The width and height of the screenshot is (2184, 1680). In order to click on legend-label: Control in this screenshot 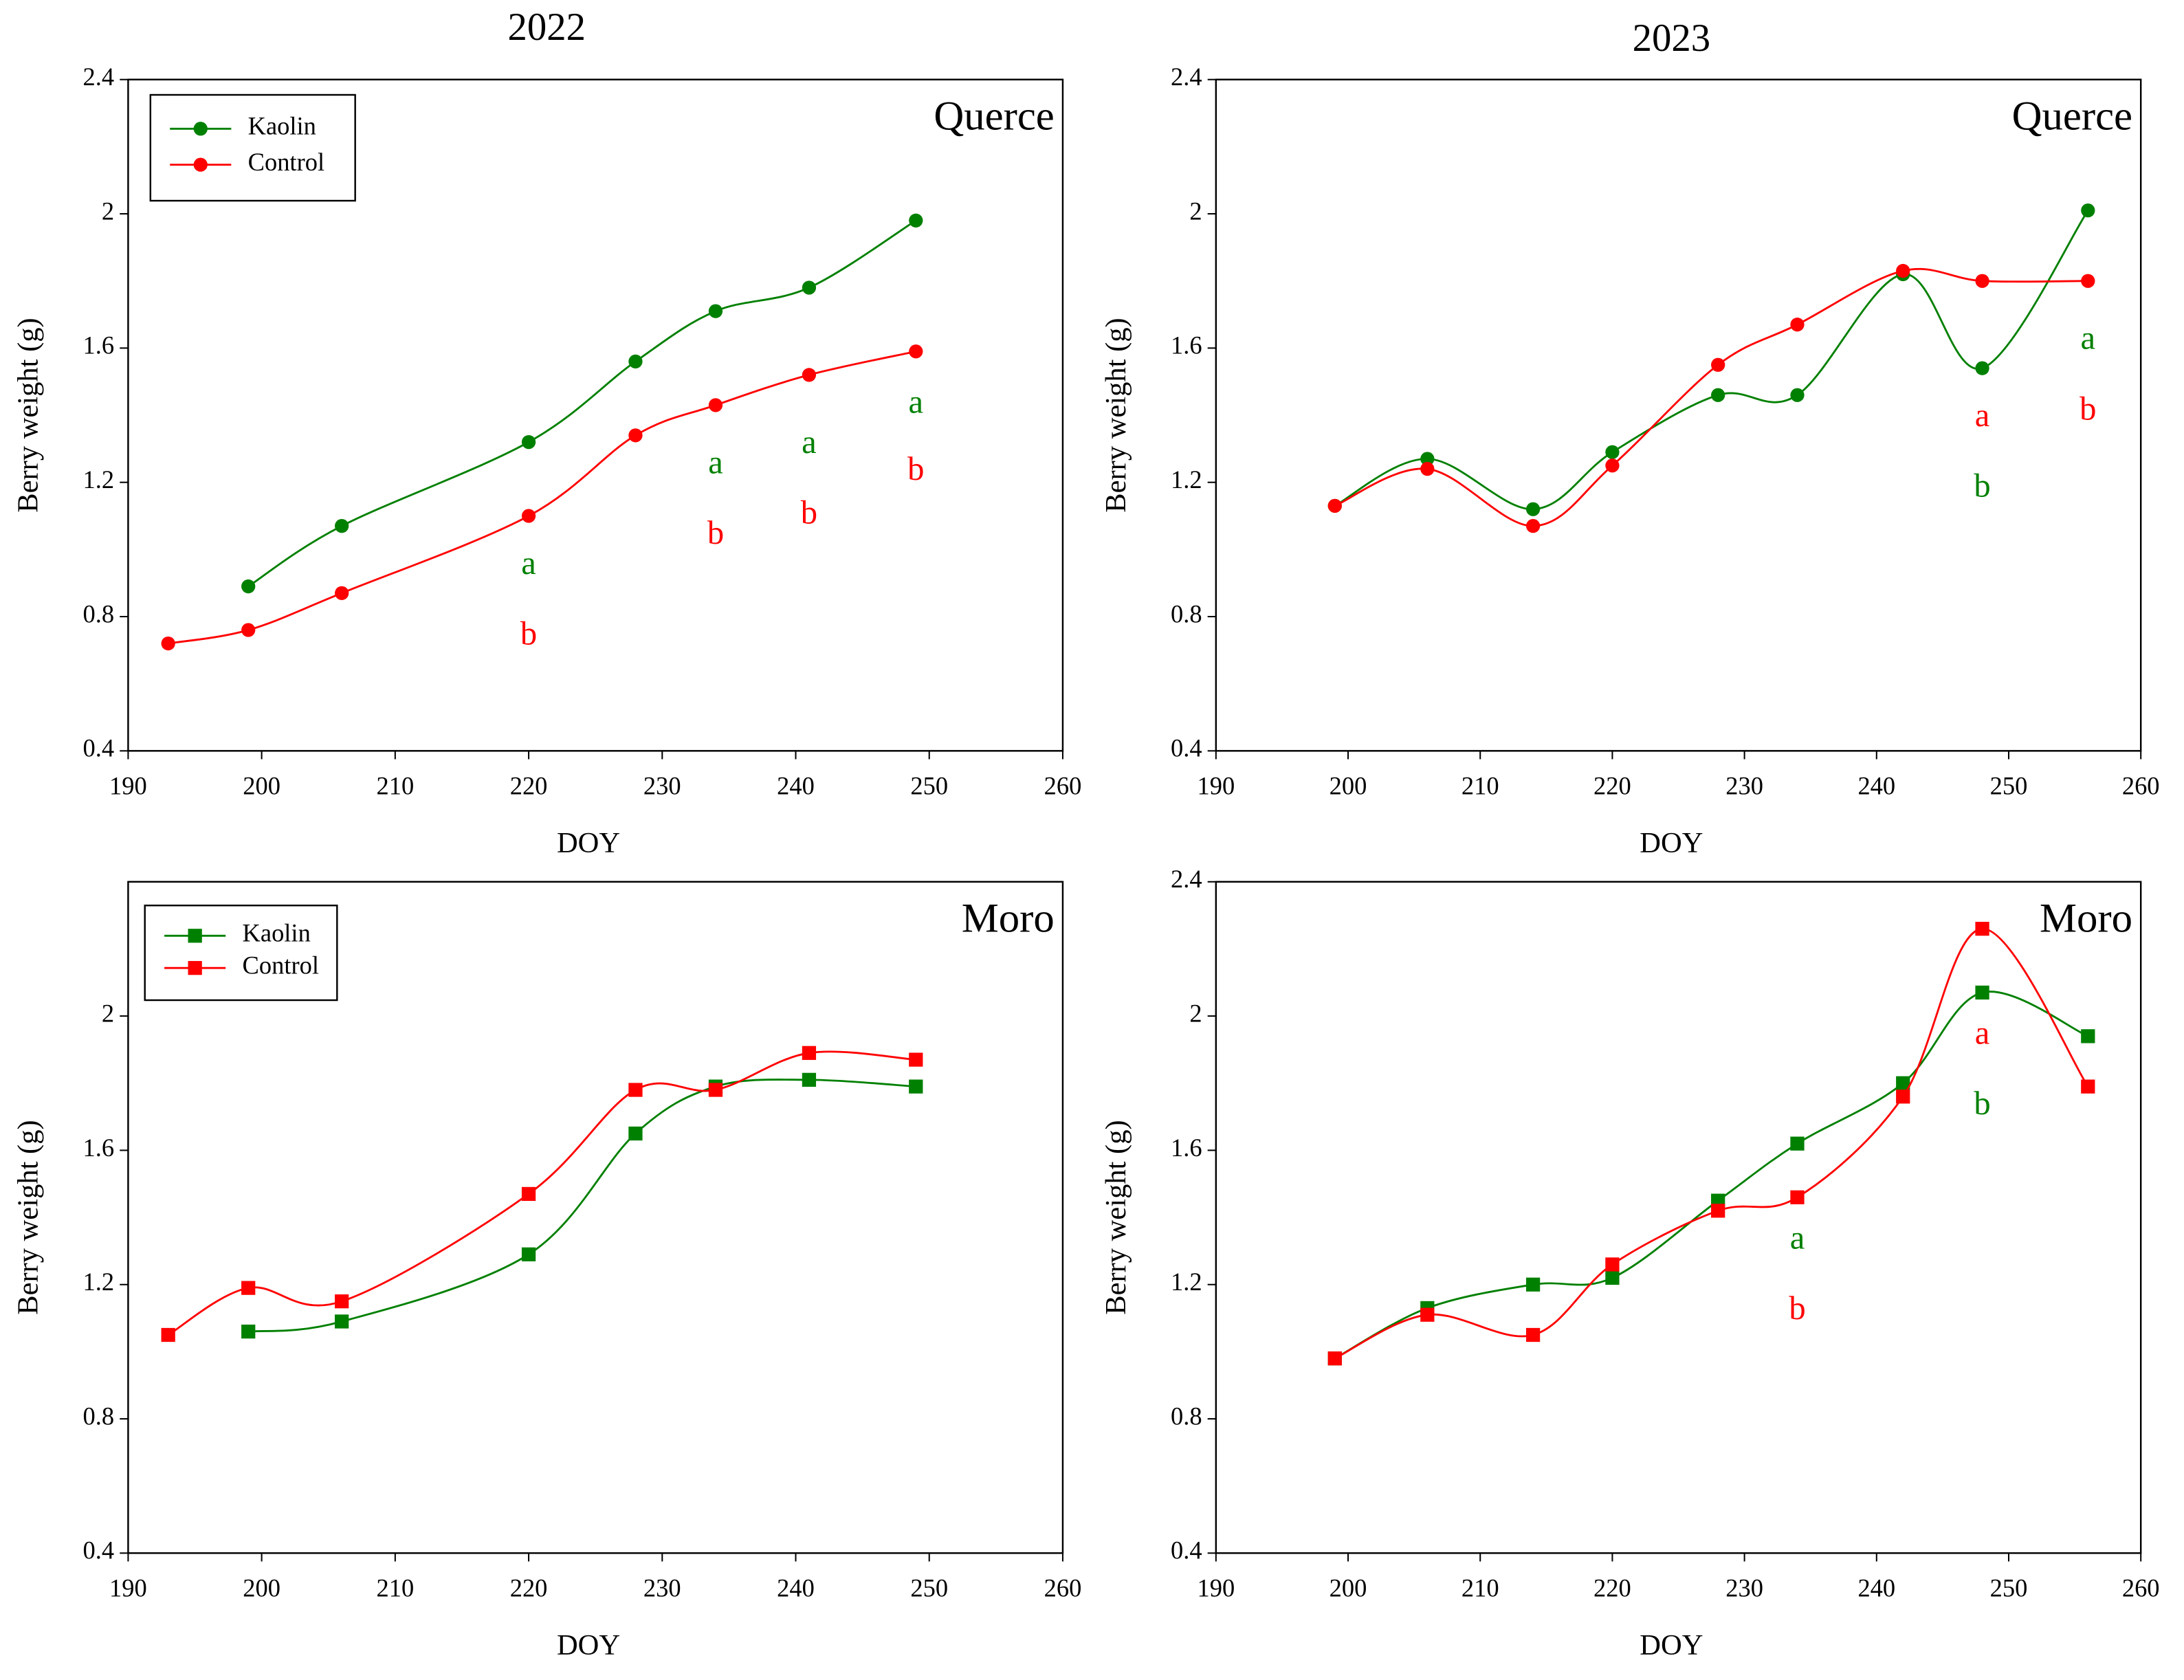, I will do `click(281, 966)`.